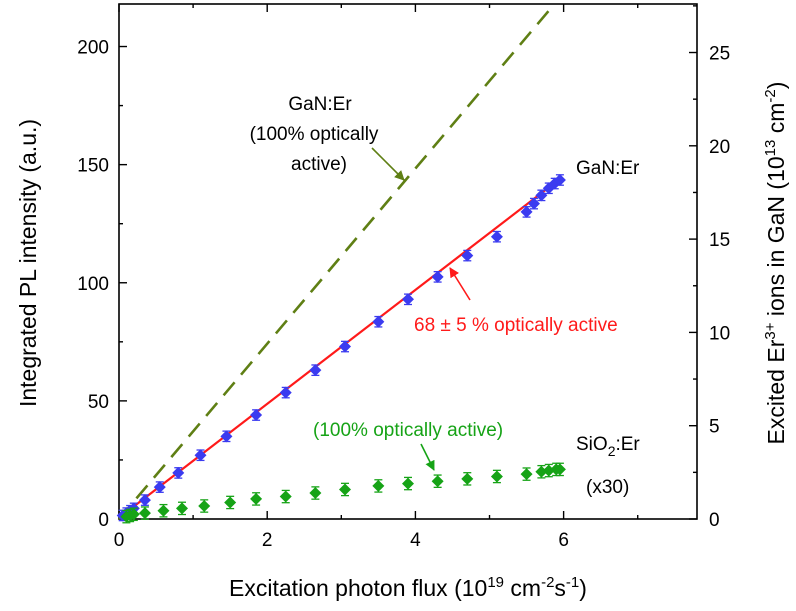  What do you see at coordinates (314, 134) in the screenshot?
I see `dashed-line-label-2: (100% optically` at bounding box center [314, 134].